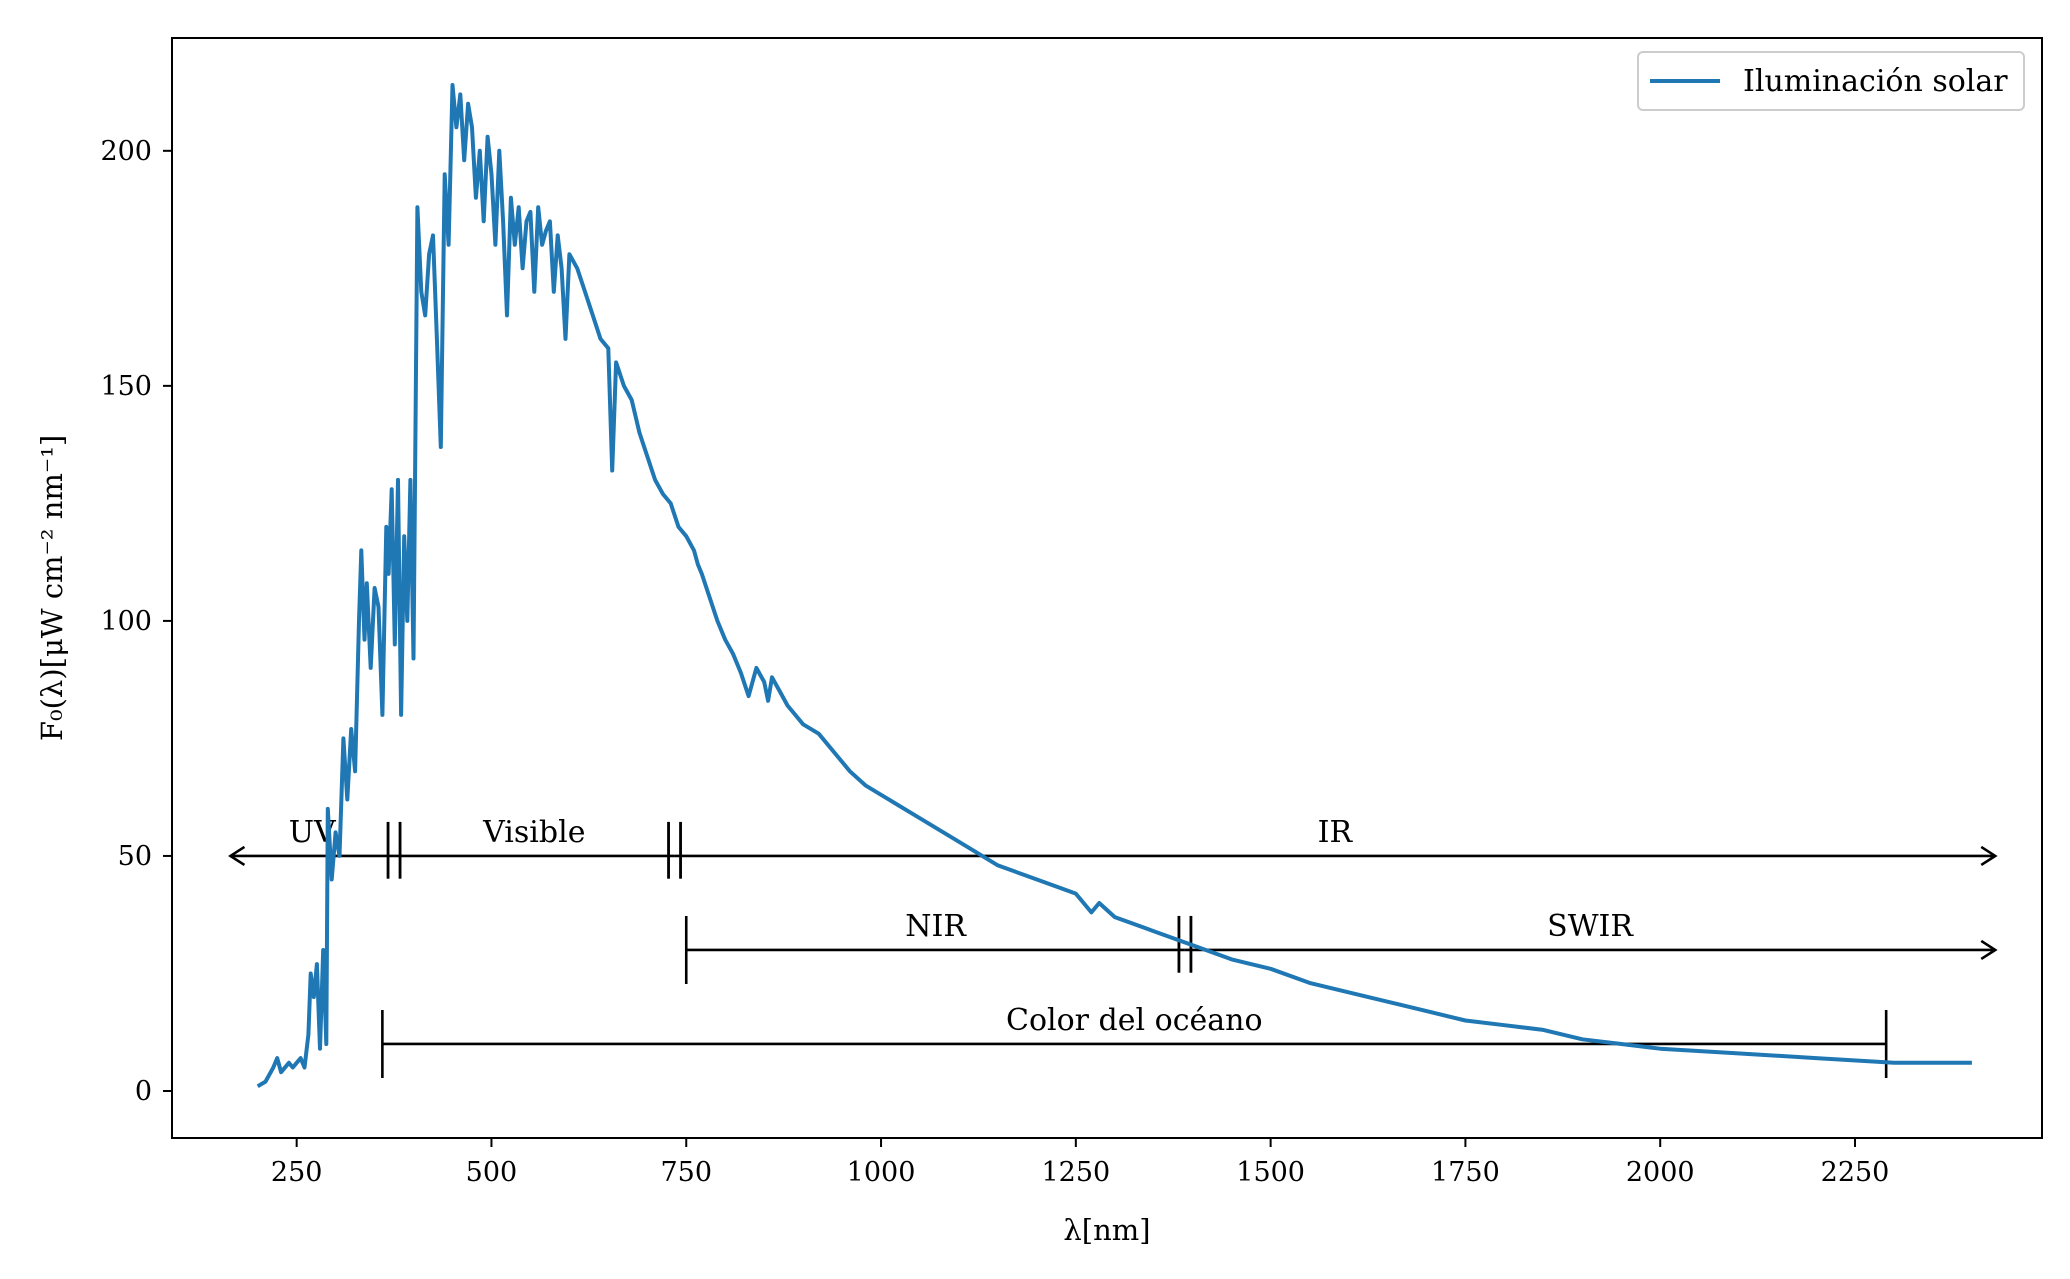  I want to click on y-tick-label: 0, so click(143, 1091).